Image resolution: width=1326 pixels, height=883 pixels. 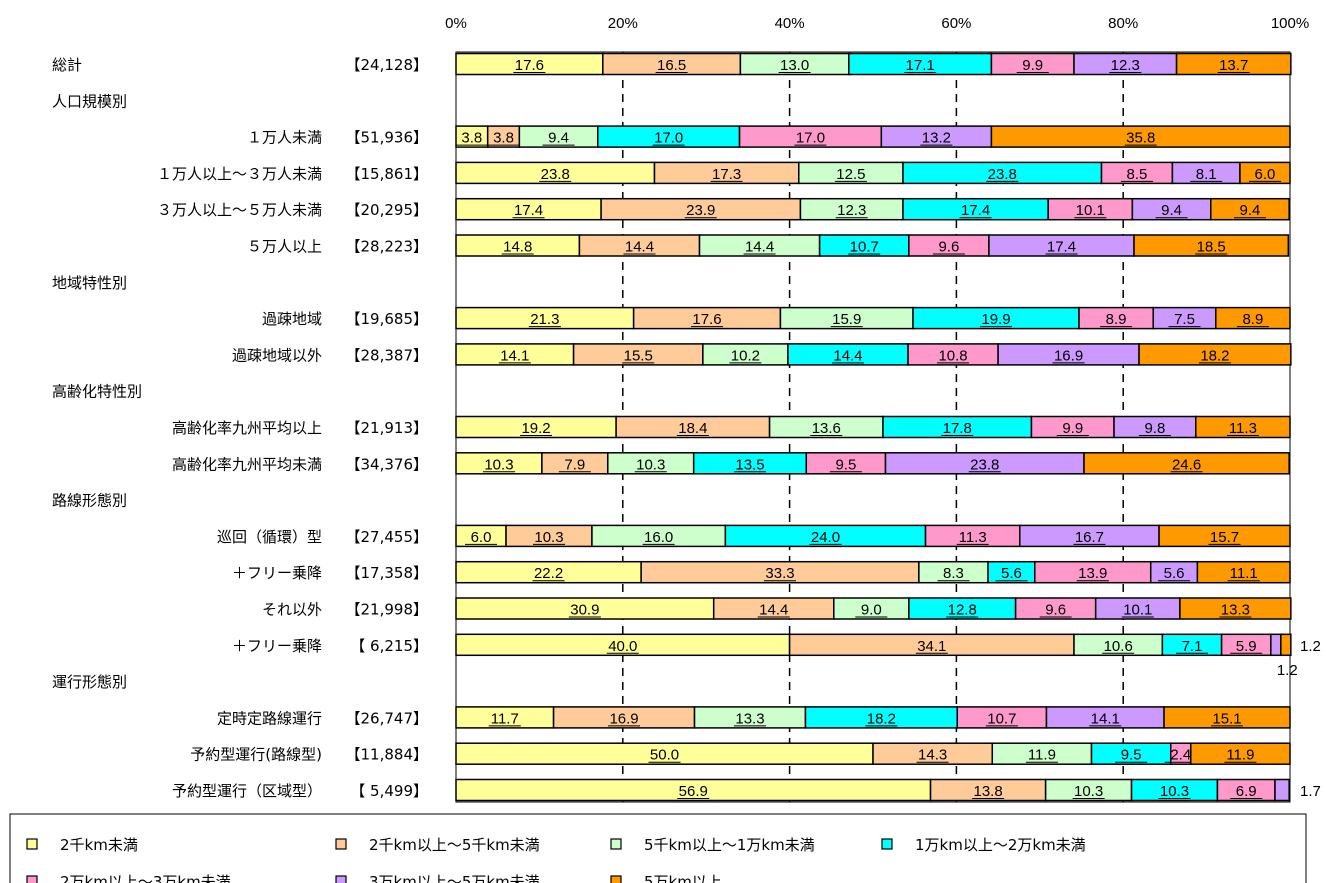 I want to click on data-label: 12.3, so click(x=1125, y=65).